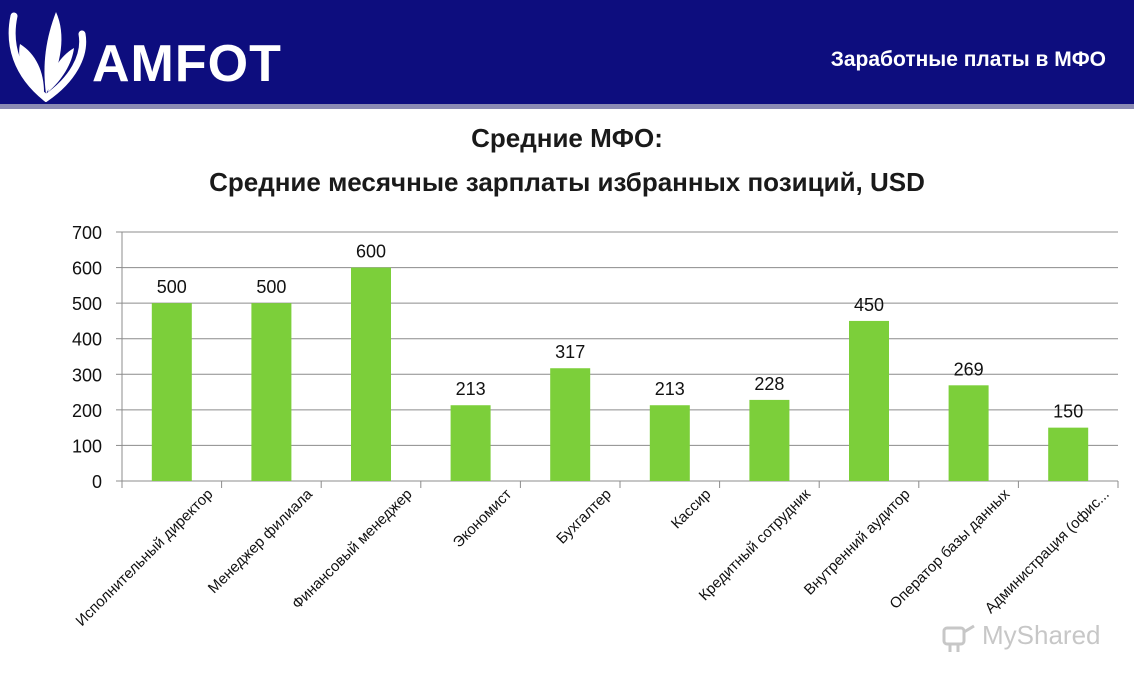  I want to click on data-label: 228, so click(769, 384).